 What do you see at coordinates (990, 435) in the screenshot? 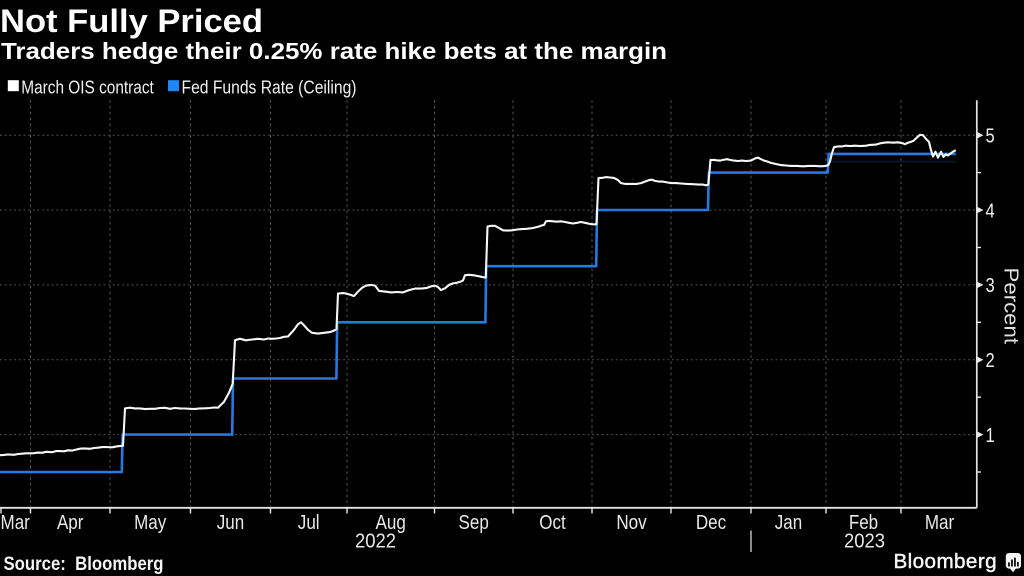
I see `svg-text: 1` at bounding box center [990, 435].